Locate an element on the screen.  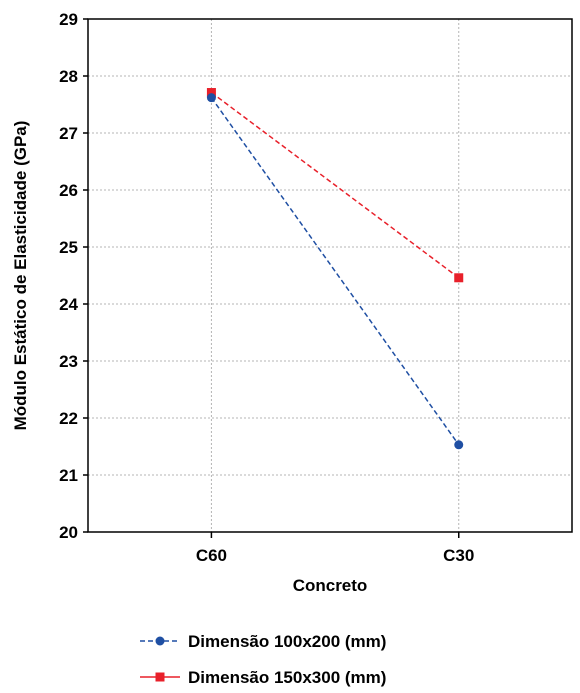
y-axis-title: Módulo Estático de Elasticidade (GPa) is located at coordinates (20, 276).